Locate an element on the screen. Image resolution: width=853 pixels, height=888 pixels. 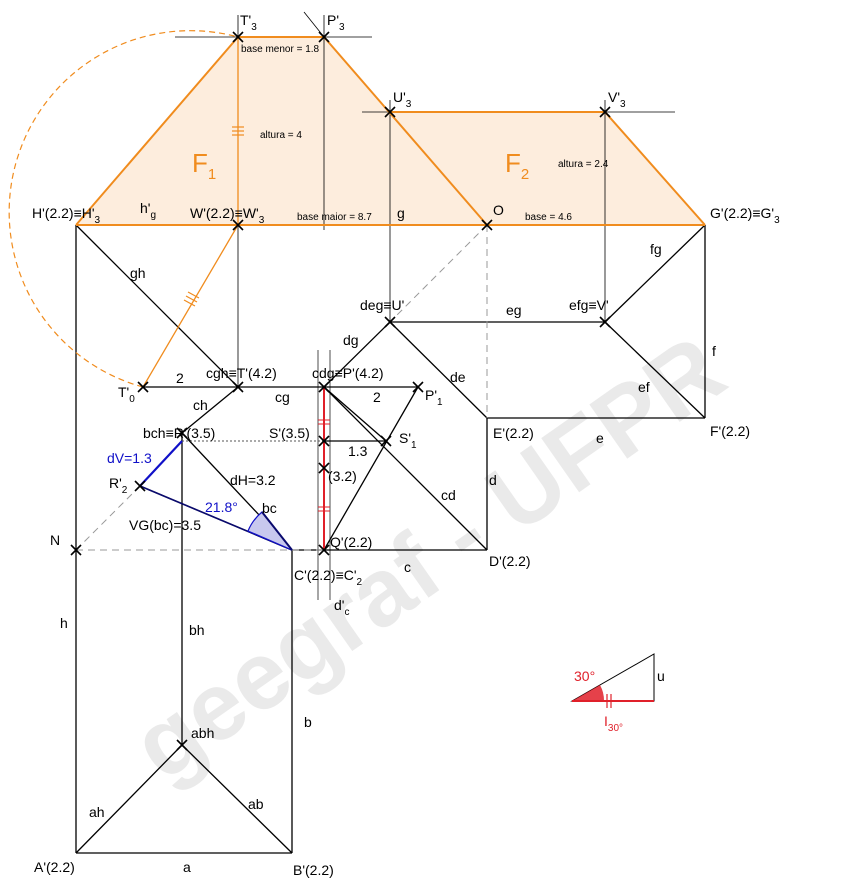
point-label-de: de is located at coordinates (458, 377).